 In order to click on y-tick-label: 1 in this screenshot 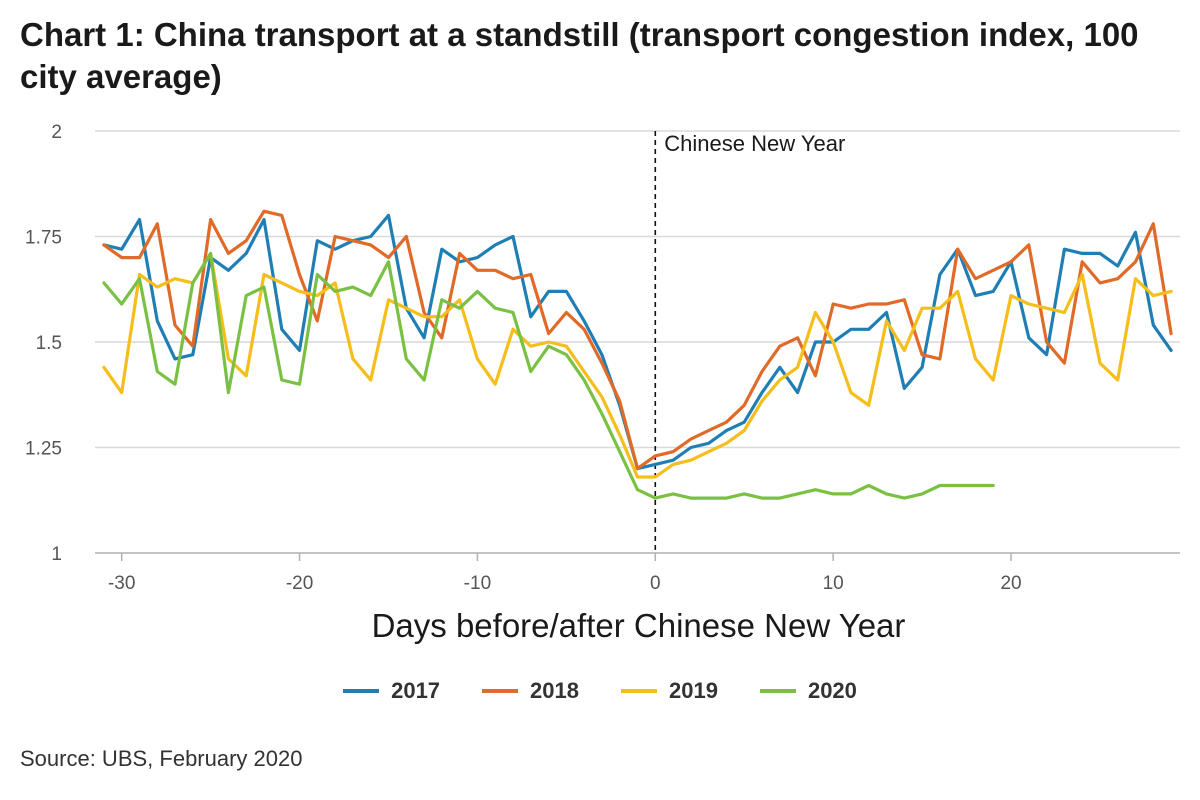, I will do `click(56, 554)`.